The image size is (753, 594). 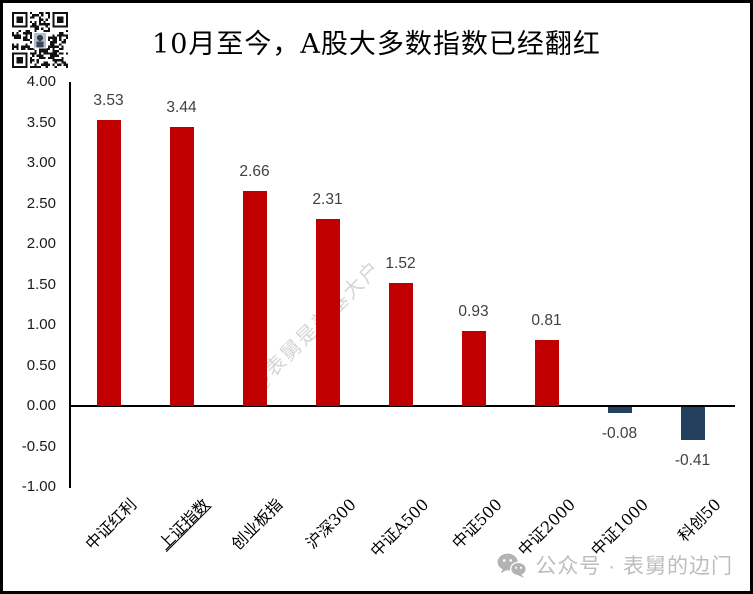 What do you see at coordinates (70, 285) in the screenshot?
I see `y-axis-line` at bounding box center [70, 285].